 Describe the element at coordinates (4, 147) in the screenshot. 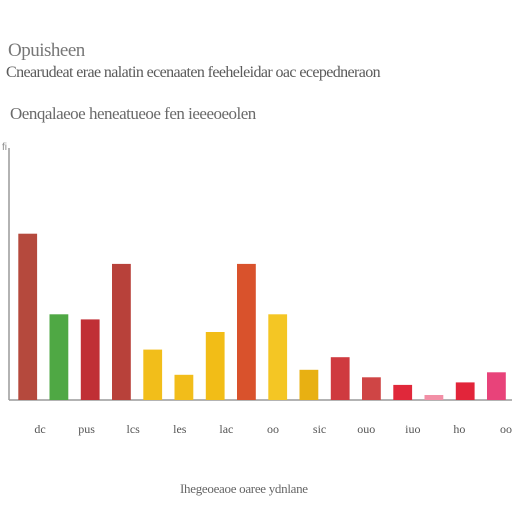

I see `y-axis-marker: fi` at that location.